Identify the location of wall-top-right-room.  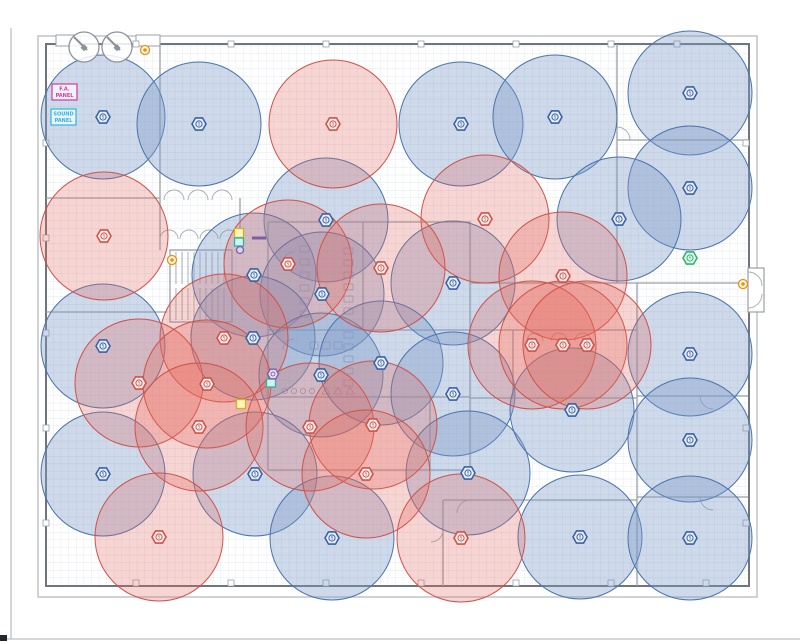
(682, 163).